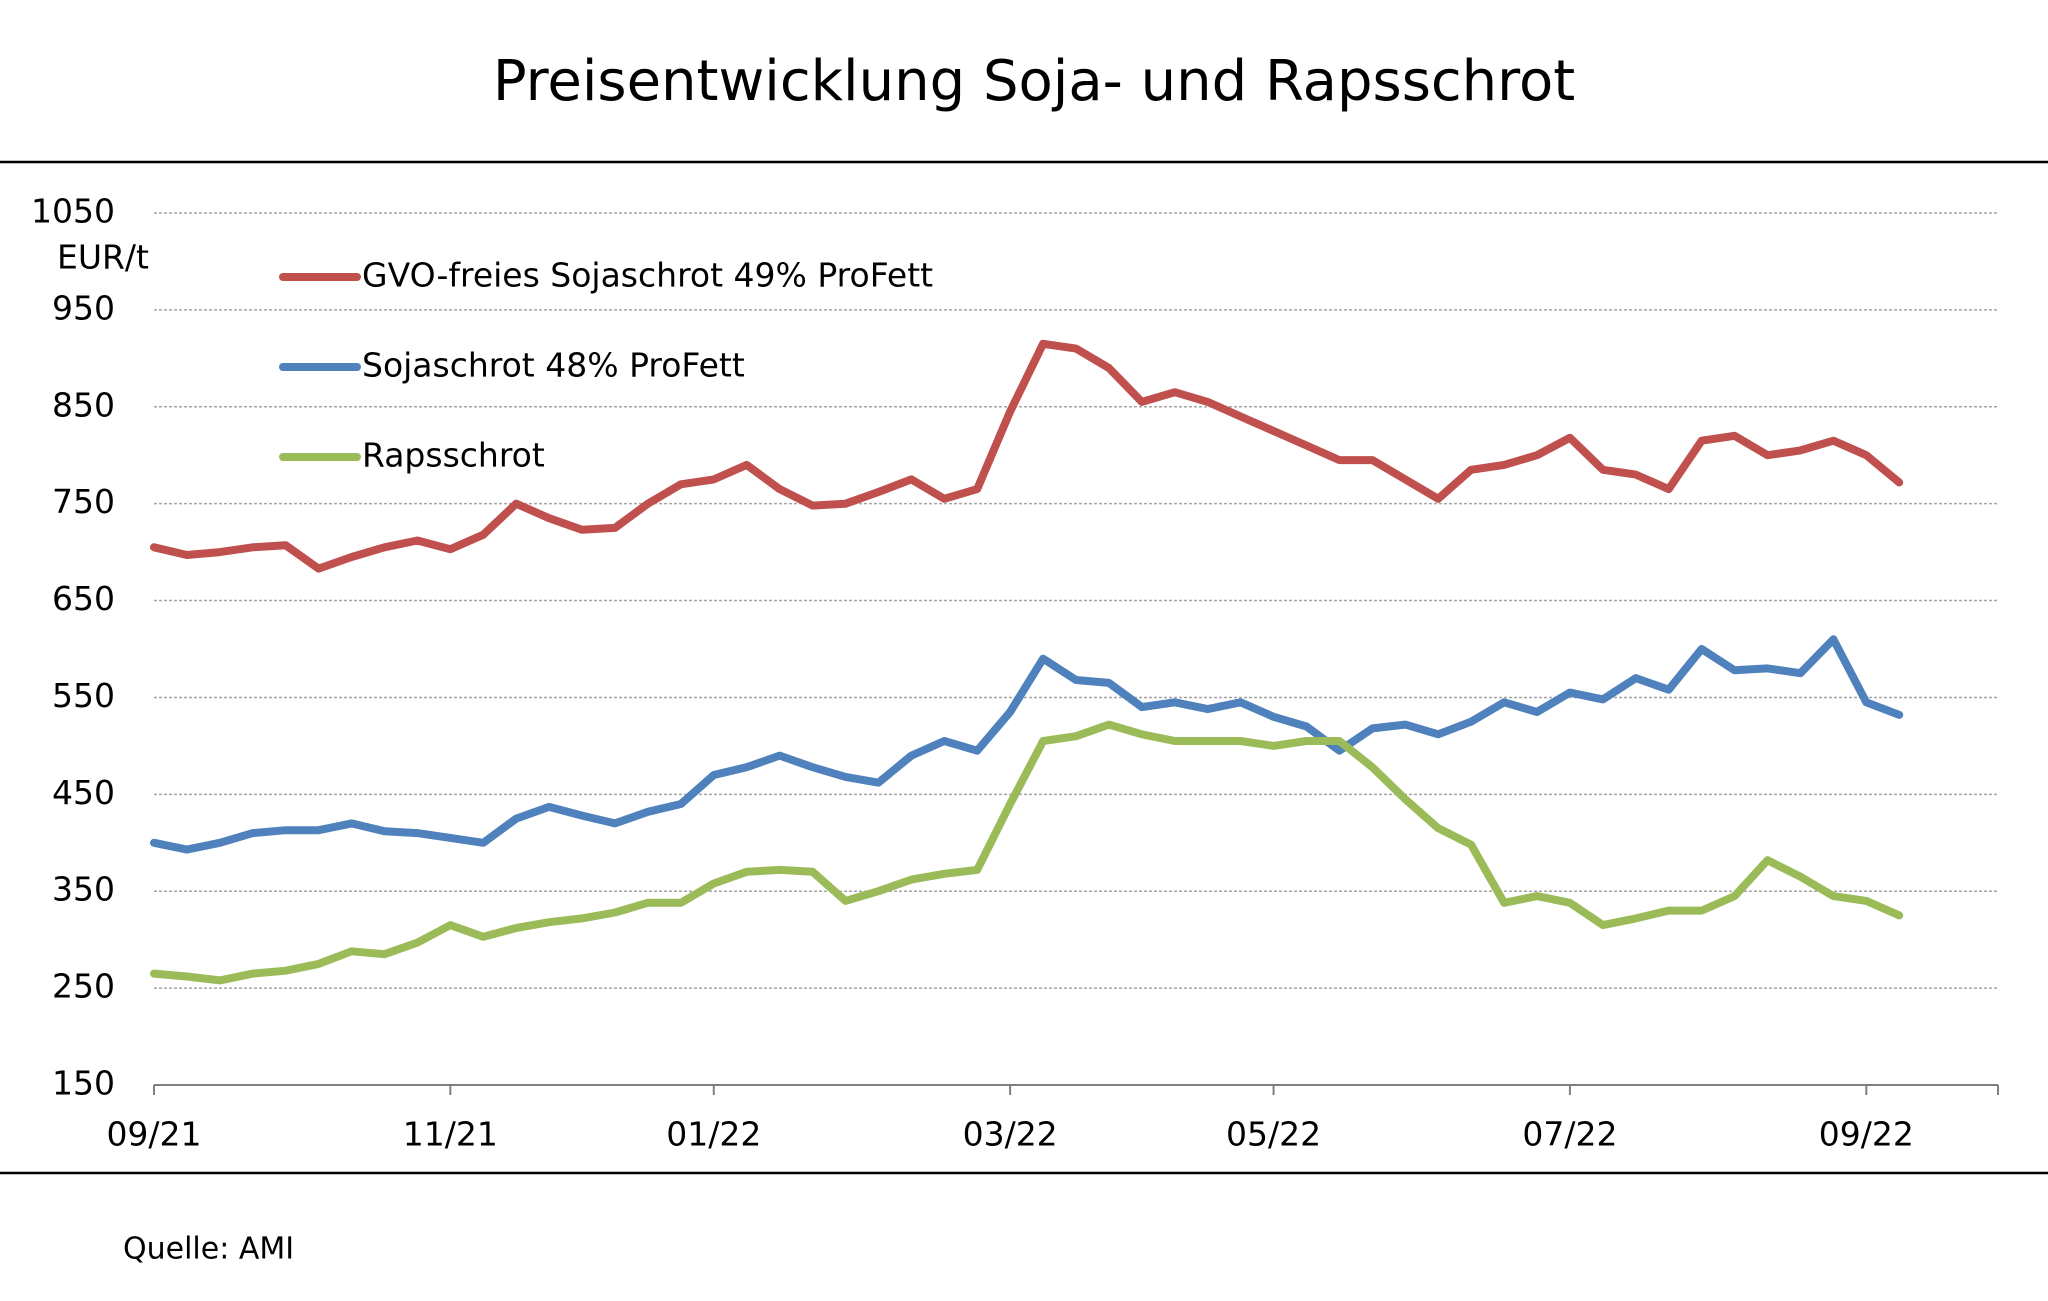 Image resolution: width=2048 pixels, height=1301 pixels. What do you see at coordinates (83, 889) in the screenshot?
I see `y-tick-label: 350` at bounding box center [83, 889].